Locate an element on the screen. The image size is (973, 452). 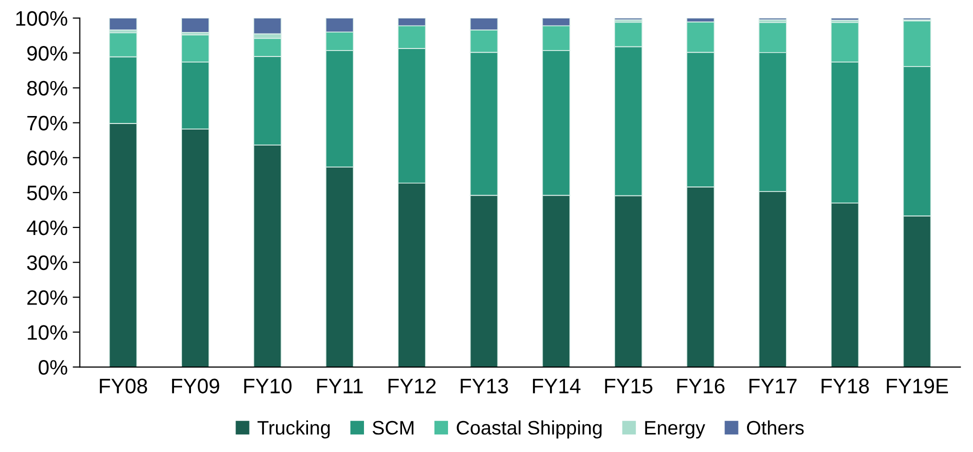
x-tick-label: FY18 is located at coordinates (845, 386).